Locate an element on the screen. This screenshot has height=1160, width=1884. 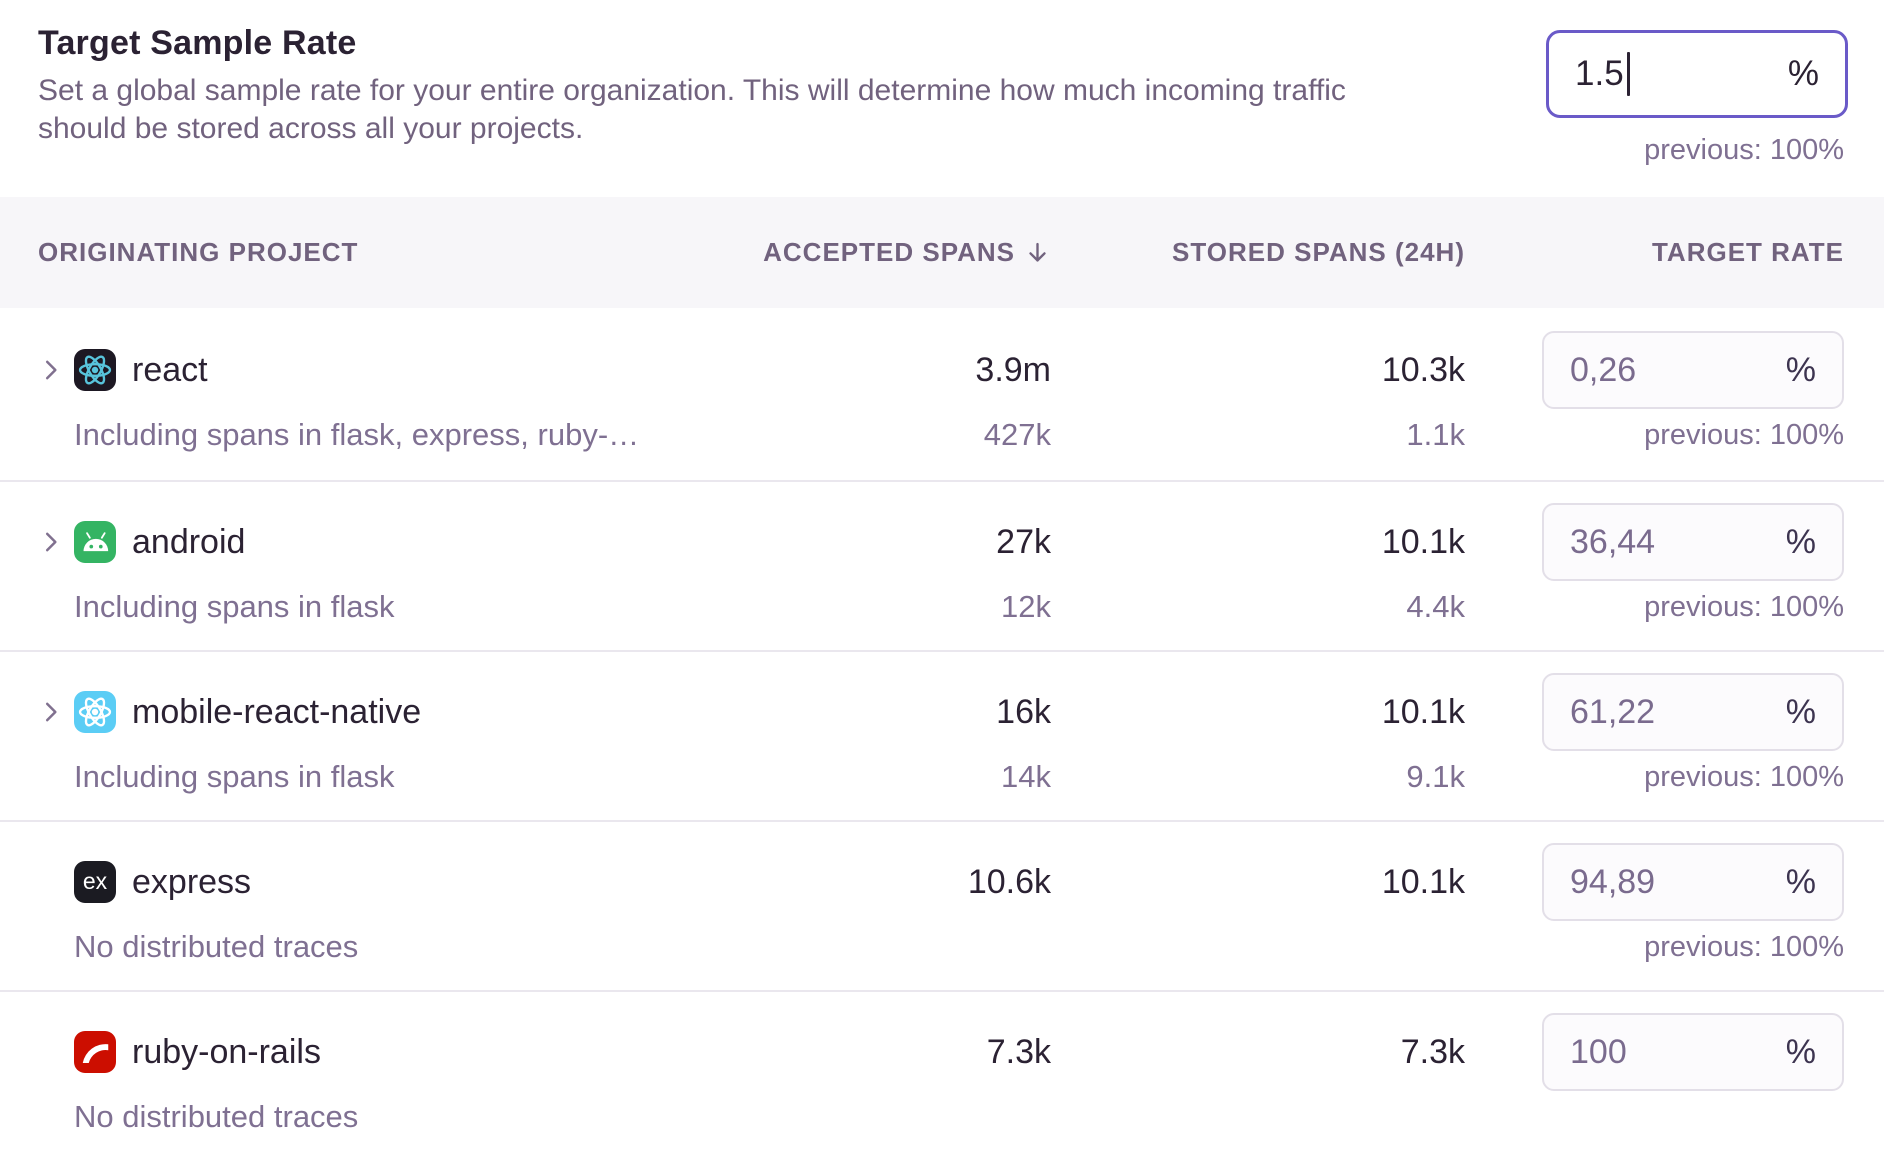
react-icon is located at coordinates (95, 370).